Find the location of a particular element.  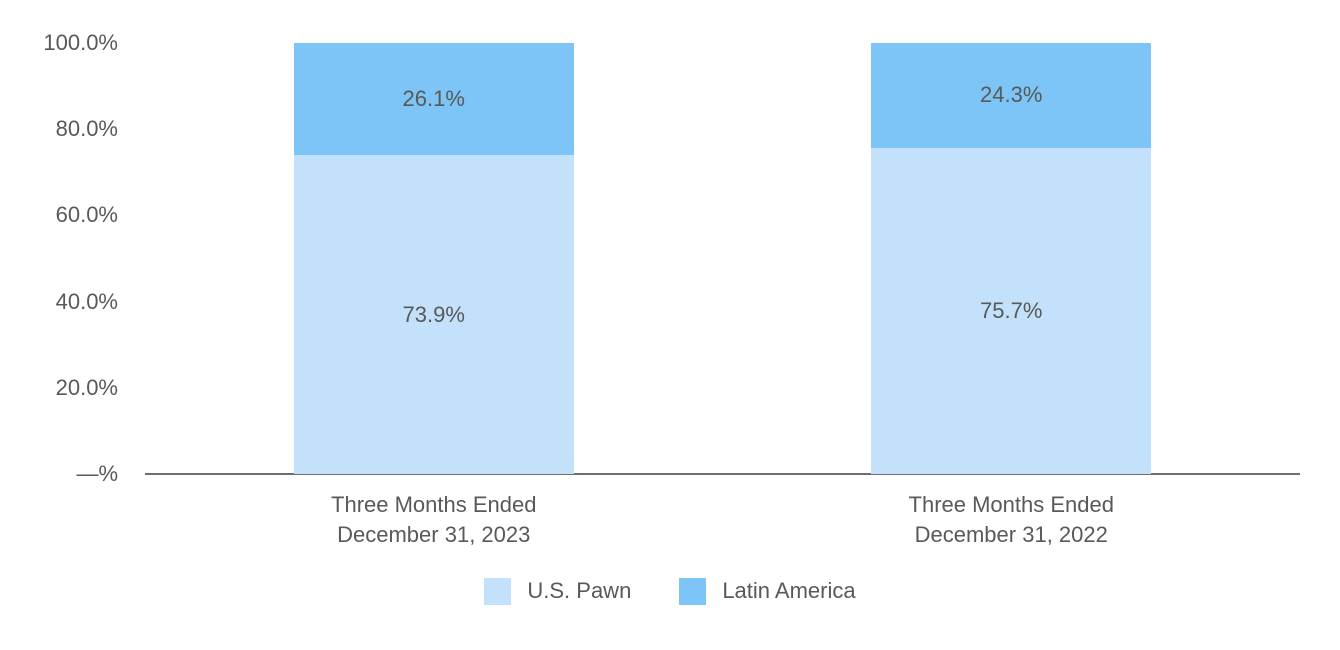

legend-label: Latin America is located at coordinates (789, 590).